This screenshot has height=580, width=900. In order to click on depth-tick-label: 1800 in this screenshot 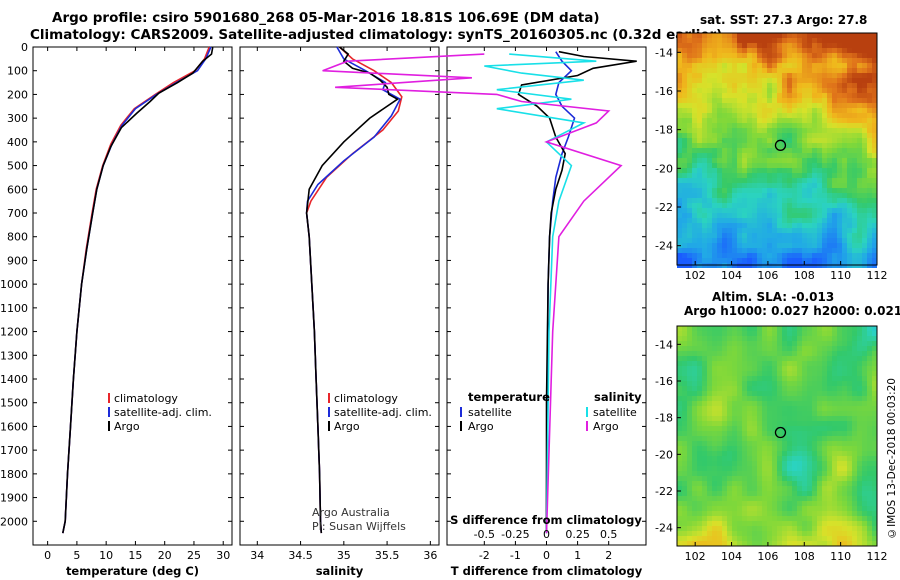, I will do `click(14, 474)`.